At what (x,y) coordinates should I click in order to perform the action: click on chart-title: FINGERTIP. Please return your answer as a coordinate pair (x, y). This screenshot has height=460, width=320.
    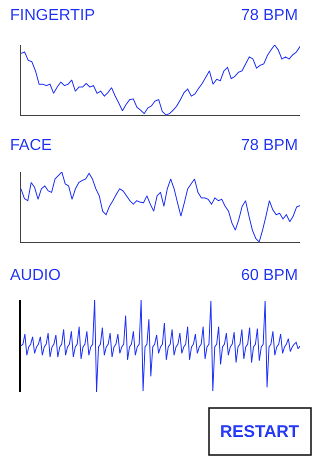
    Looking at the image, I should click on (53, 15).